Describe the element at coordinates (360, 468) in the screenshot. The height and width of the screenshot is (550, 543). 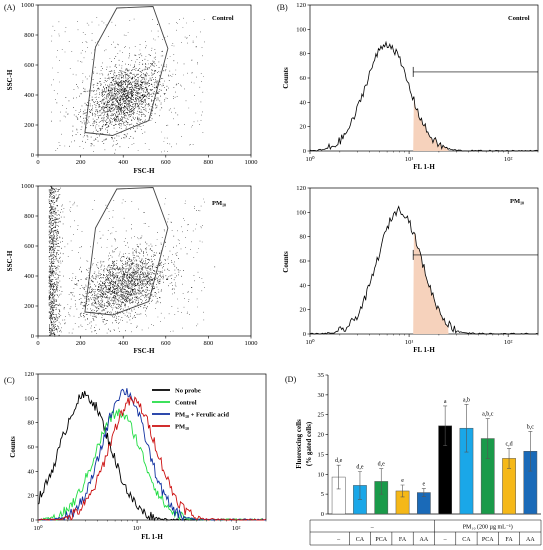
I see `significance-letter: d,e` at that location.